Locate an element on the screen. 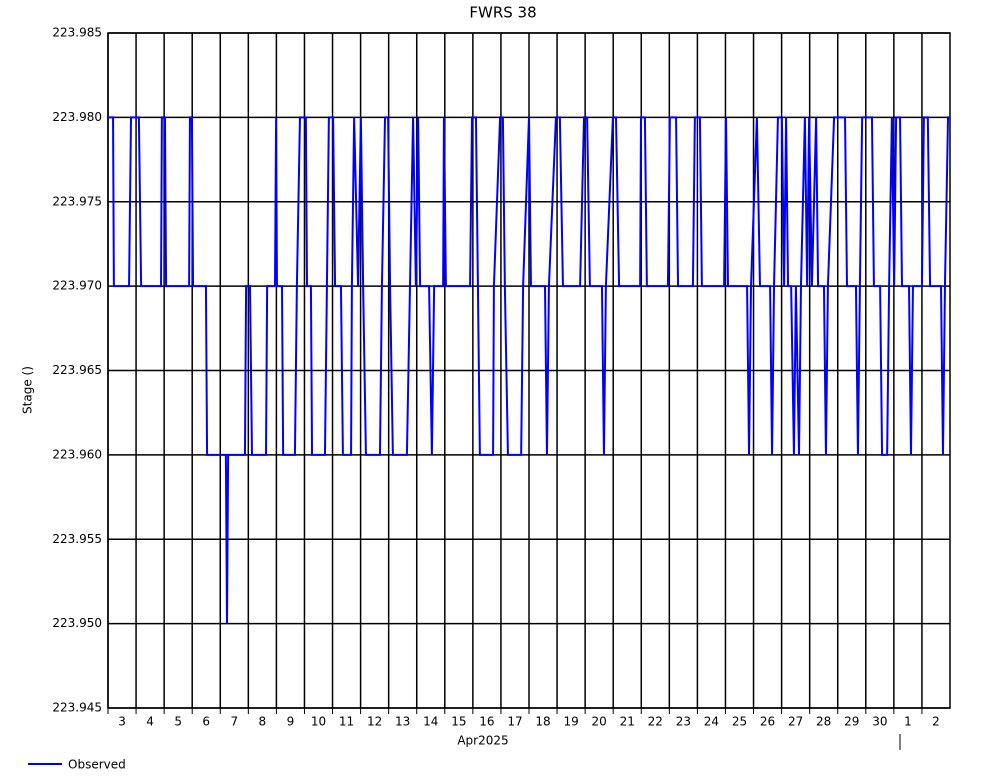 This screenshot has height=780, width=1001. y-tick-label: 223.945 is located at coordinates (77, 708).